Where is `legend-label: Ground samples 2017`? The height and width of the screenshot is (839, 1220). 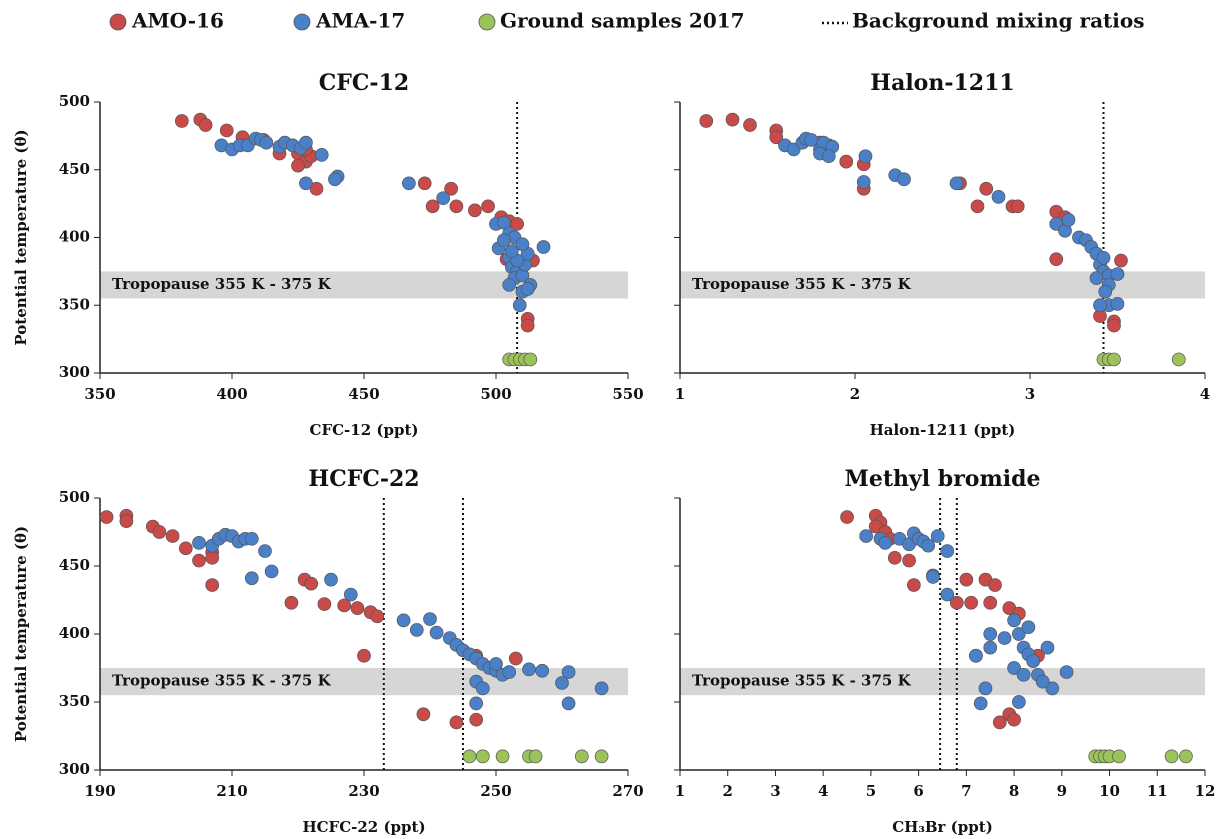
legend-label: Ground samples 2017 is located at coordinates (622, 21).